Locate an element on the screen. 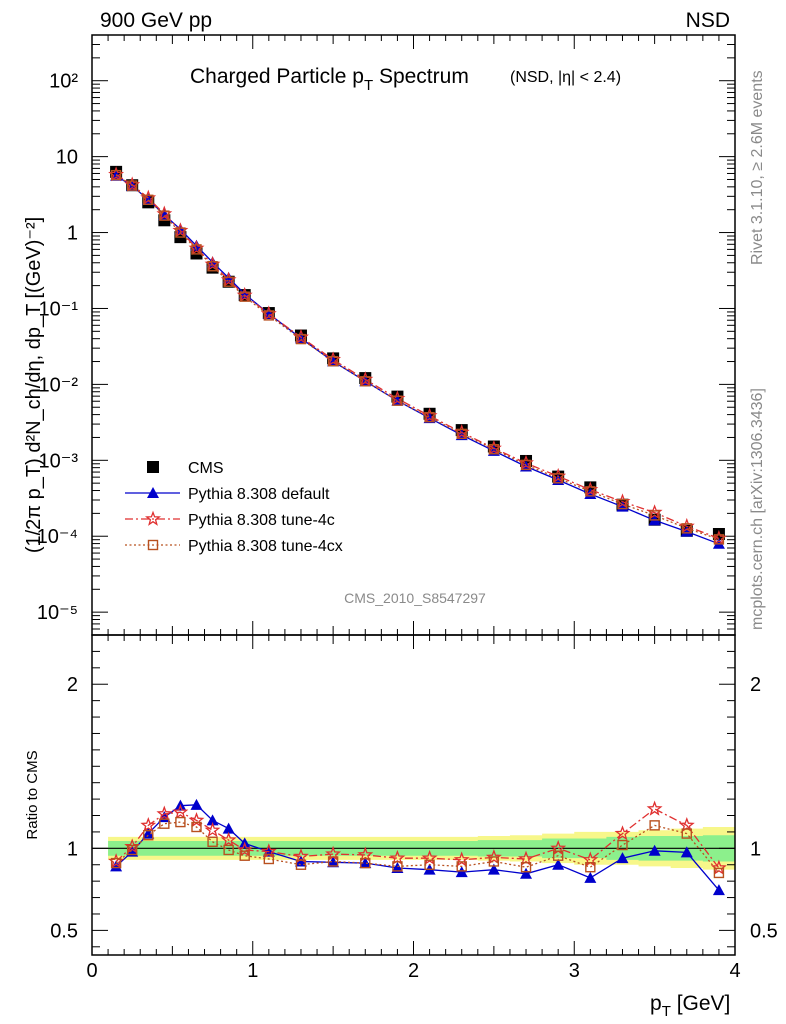 This screenshot has width=786, height=1024. main-y-tick-label: 10² is located at coordinates (63, 82).